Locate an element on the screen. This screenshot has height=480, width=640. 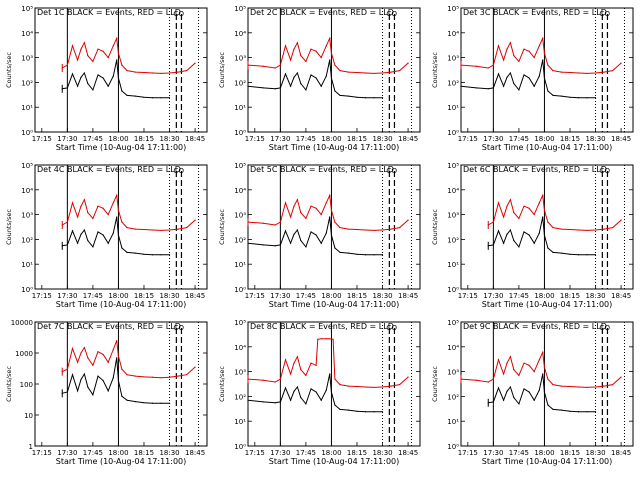
x-tick-label: 18:45 is located at coordinates (195, 453).